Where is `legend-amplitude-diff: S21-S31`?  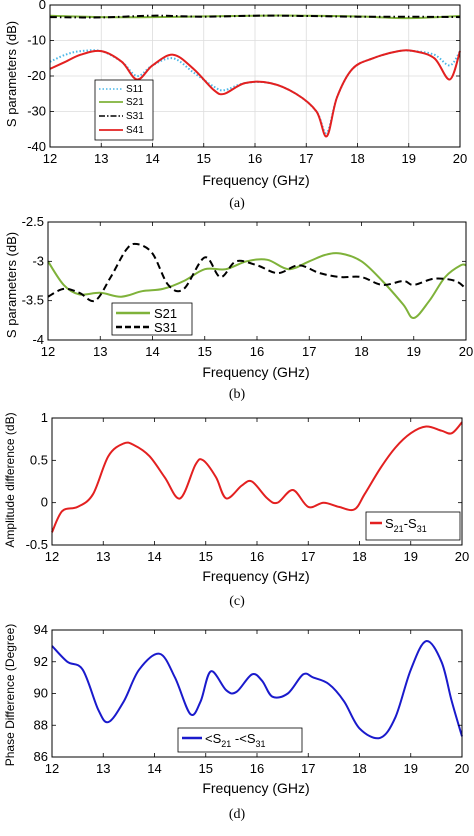 legend-amplitude-diff: S21-S31 is located at coordinates (406, 525).